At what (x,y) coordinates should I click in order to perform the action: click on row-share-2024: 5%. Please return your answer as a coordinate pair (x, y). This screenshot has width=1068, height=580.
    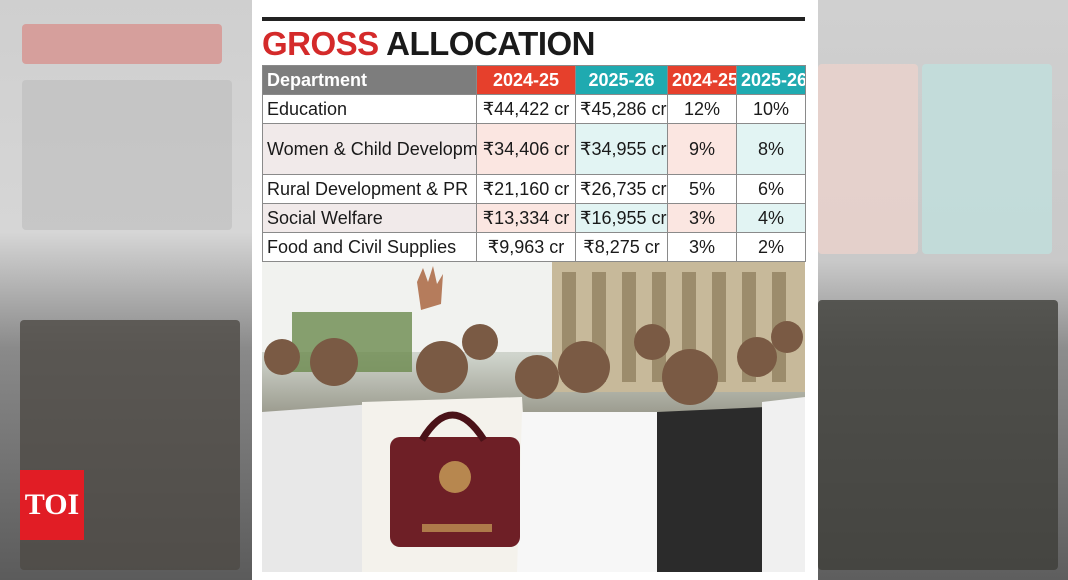
    Looking at the image, I should click on (702, 189).